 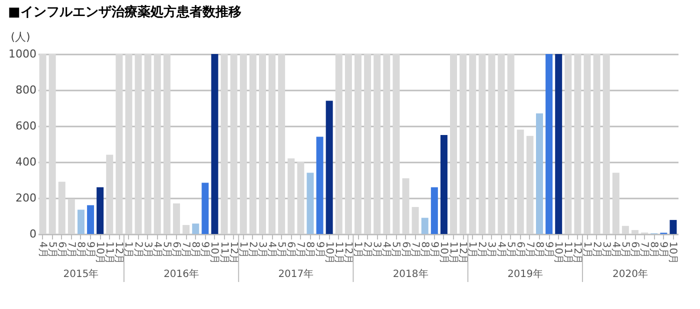 What do you see at coordinates (33, 234) in the screenshot?
I see `y-tick-label: 0` at bounding box center [33, 234].